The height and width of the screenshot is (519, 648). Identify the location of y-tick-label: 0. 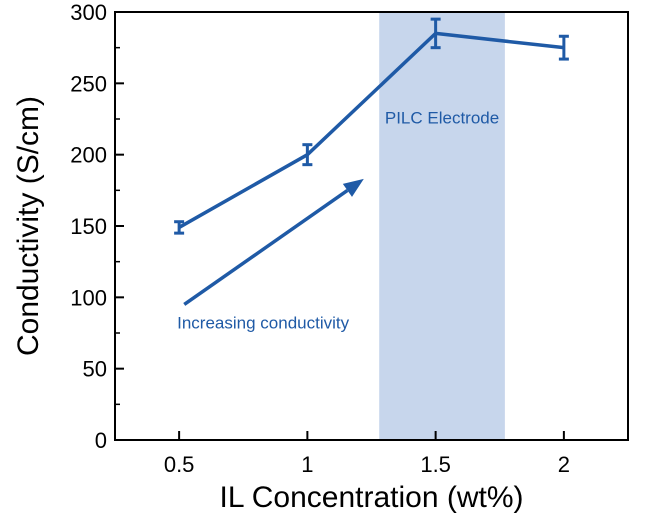
(101, 440).